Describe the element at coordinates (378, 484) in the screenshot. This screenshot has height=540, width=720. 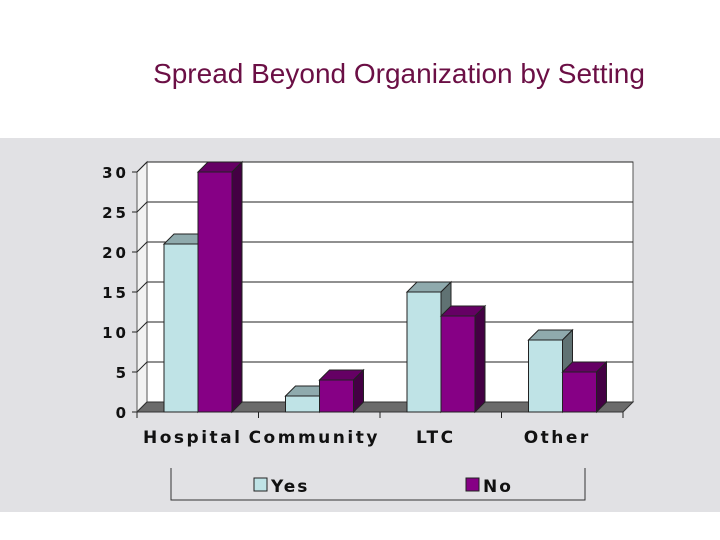
I see `legend-box` at that location.